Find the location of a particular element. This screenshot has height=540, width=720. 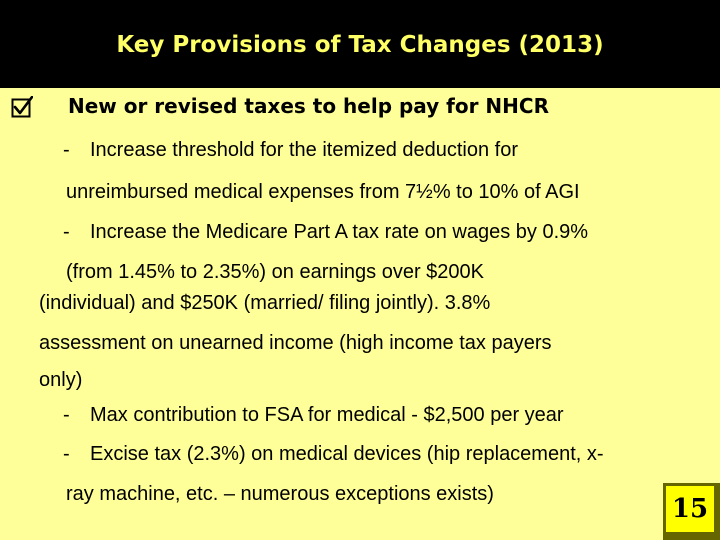

continuation-line: only) is located at coordinates (61, 380).